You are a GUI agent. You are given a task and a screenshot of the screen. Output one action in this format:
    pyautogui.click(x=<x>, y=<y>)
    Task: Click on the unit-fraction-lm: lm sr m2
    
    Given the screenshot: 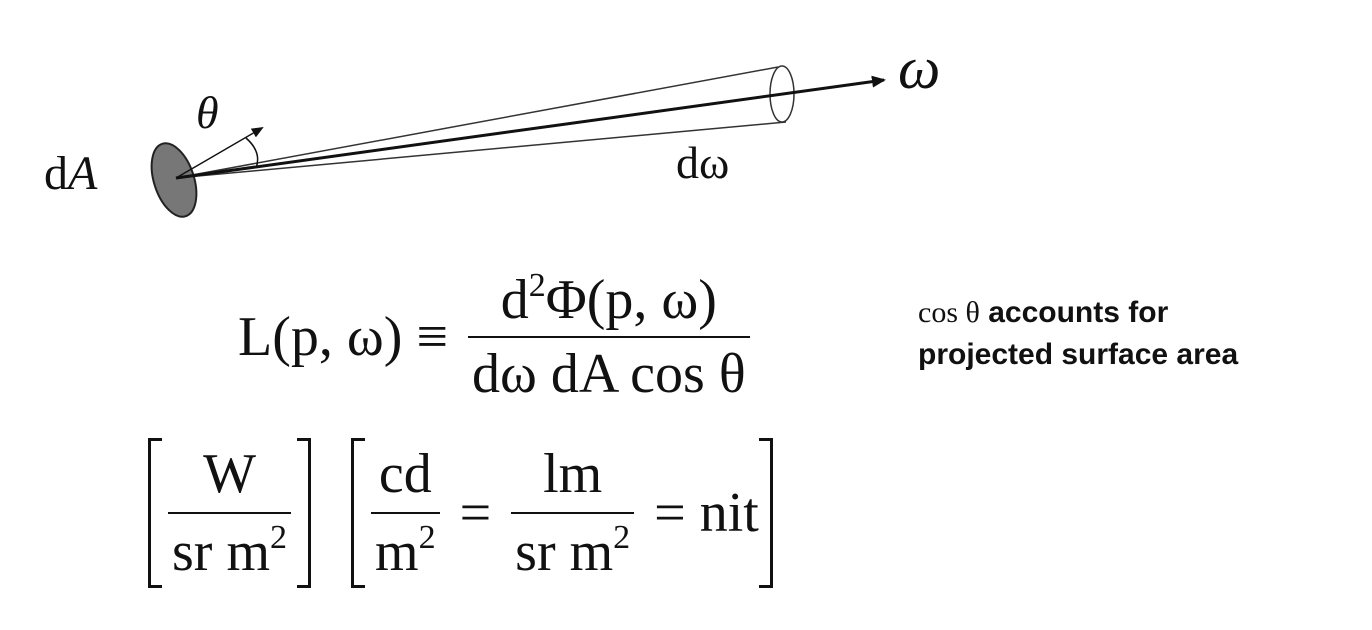 What is the action you would take?
    pyautogui.click(x=573, y=513)
    